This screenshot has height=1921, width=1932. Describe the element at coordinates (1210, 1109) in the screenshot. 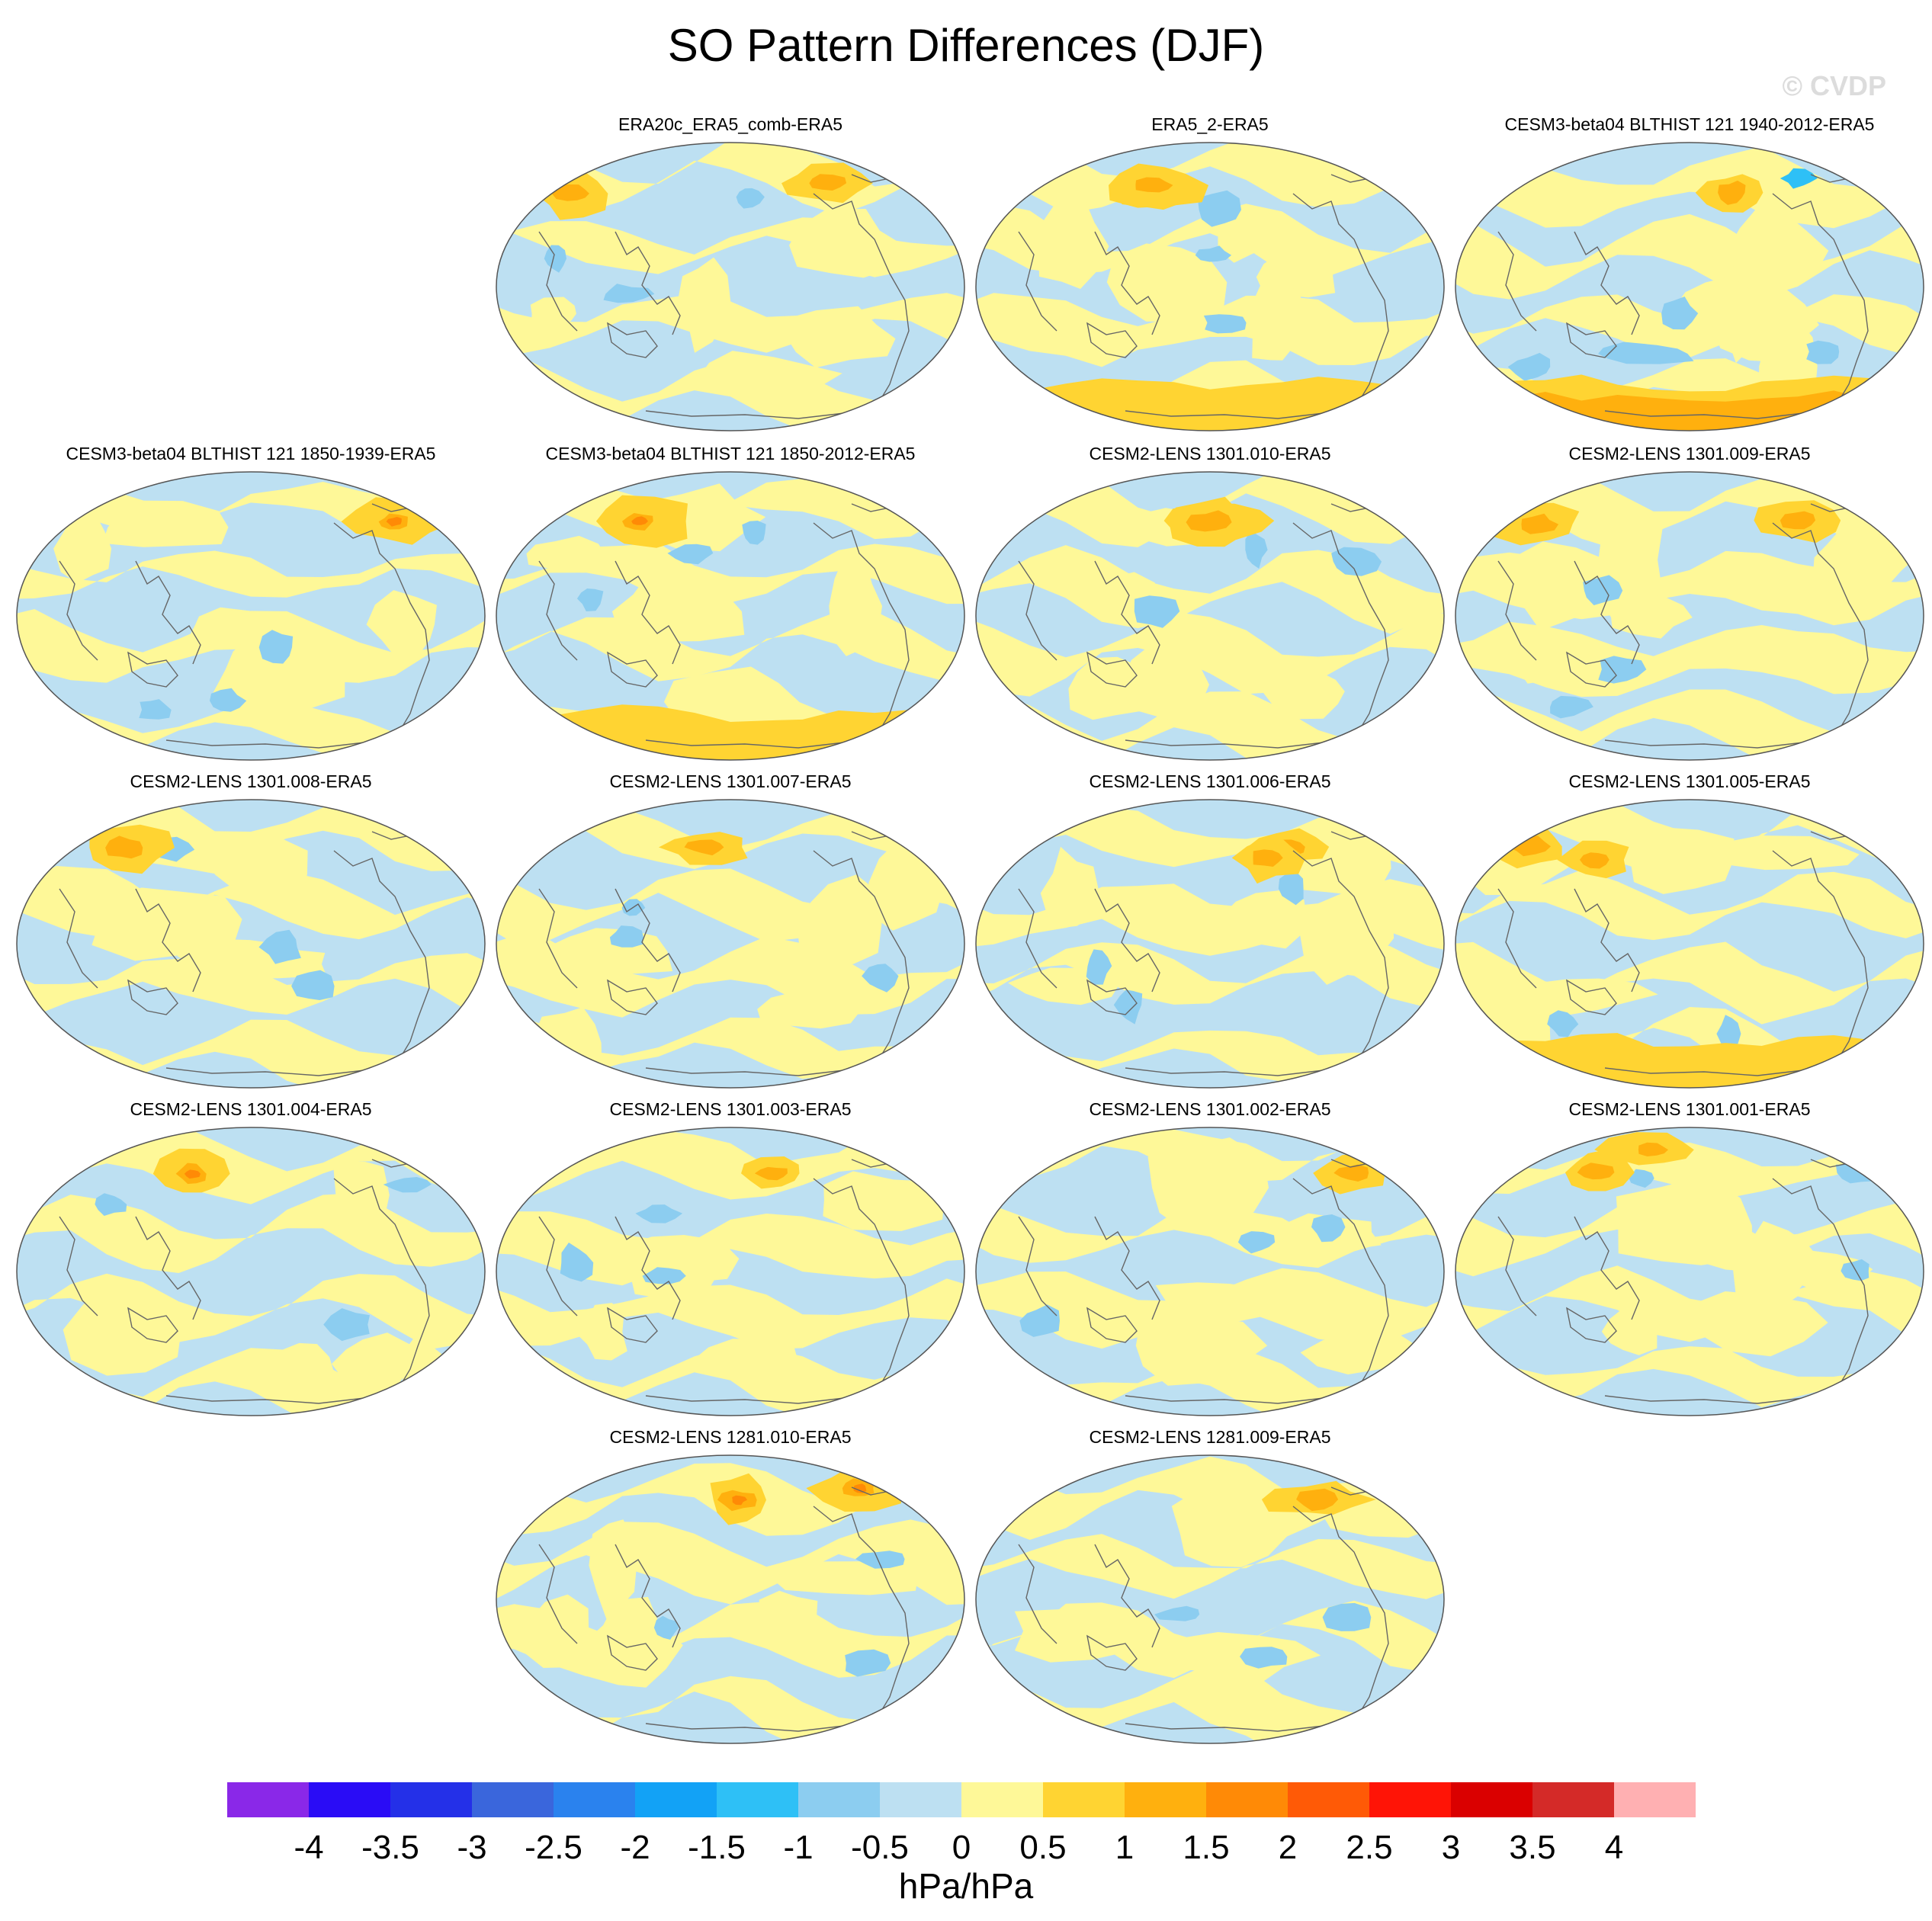

I see `panel-title: CESM2-LENS 1301.002-ERA5` at that location.